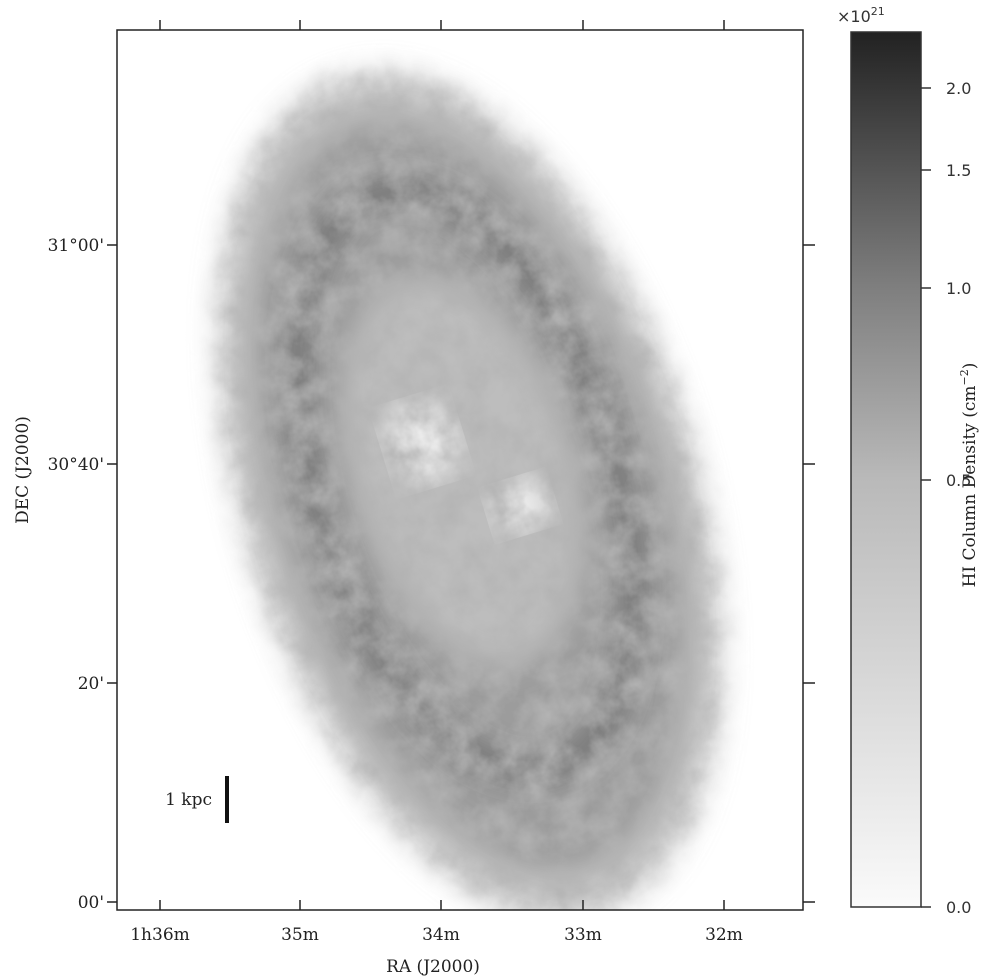  Describe the element at coordinates (958, 170) in the screenshot. I see `colorbar-tick-label: 1.5` at that location.